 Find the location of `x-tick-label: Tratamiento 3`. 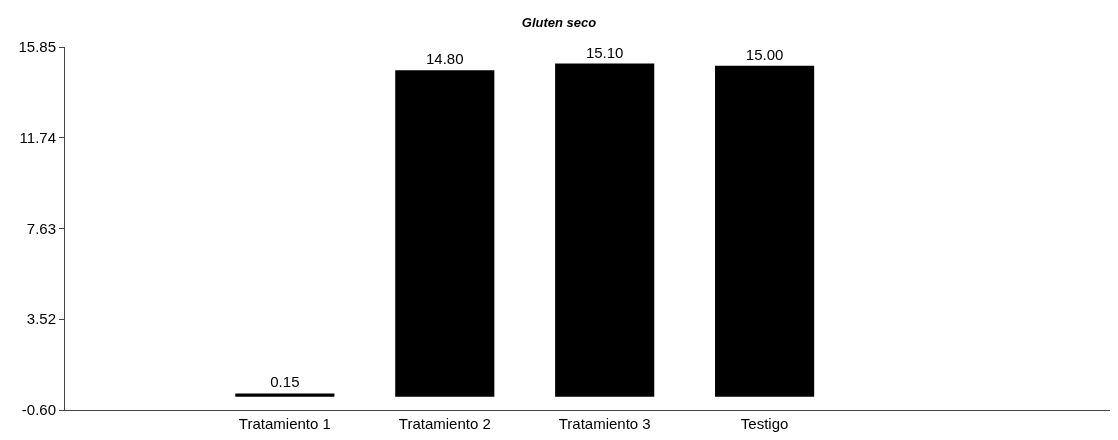

x-tick-label: Tratamiento 3 is located at coordinates (604, 423).